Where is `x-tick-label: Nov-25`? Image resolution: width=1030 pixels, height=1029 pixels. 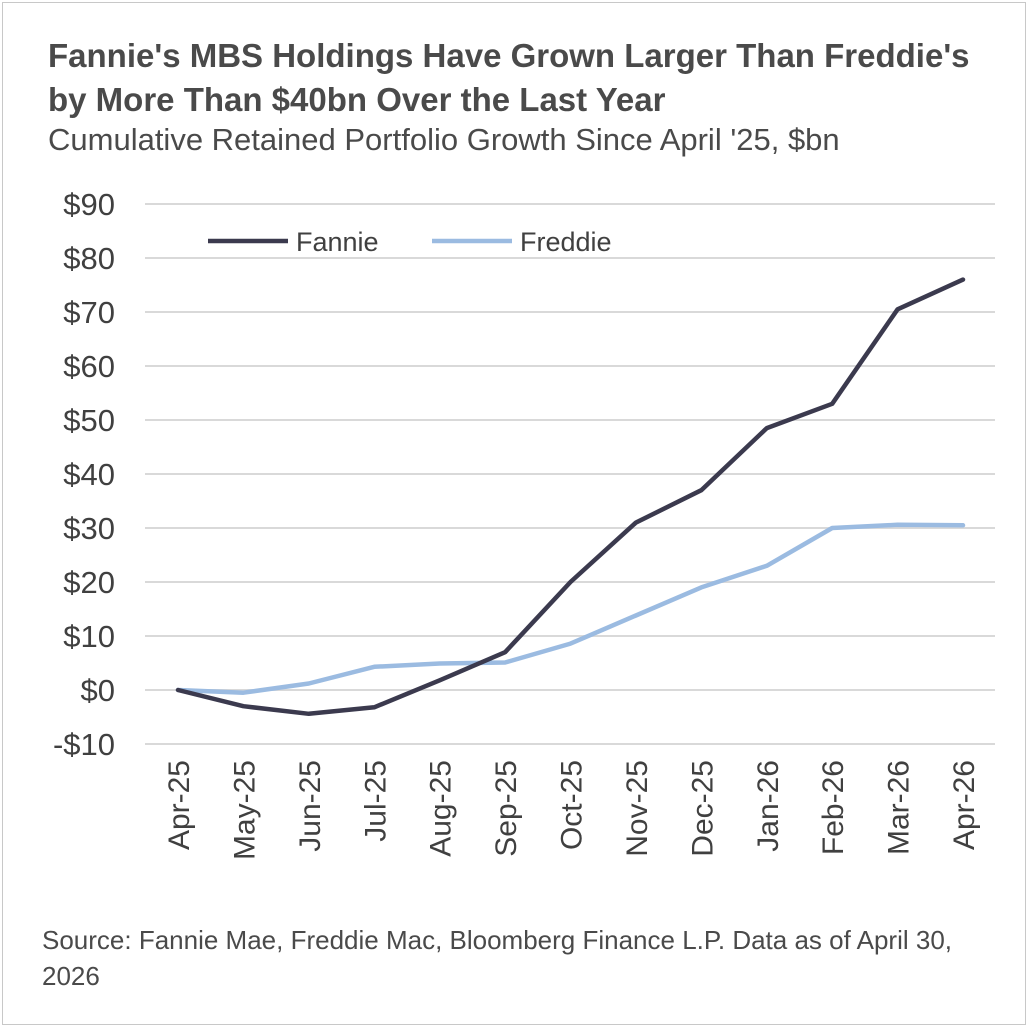
x-tick-label: Nov-25 is located at coordinates (637, 808).